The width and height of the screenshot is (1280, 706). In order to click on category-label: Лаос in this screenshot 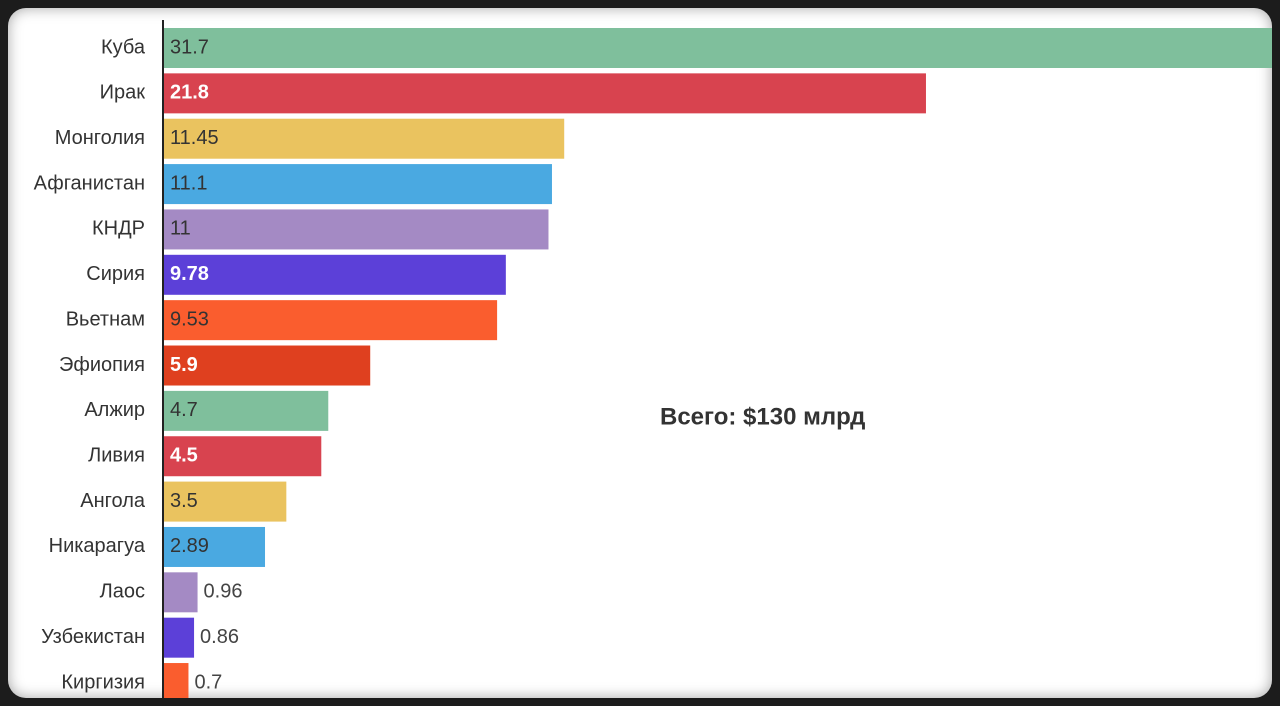, I will do `click(122, 592)`.